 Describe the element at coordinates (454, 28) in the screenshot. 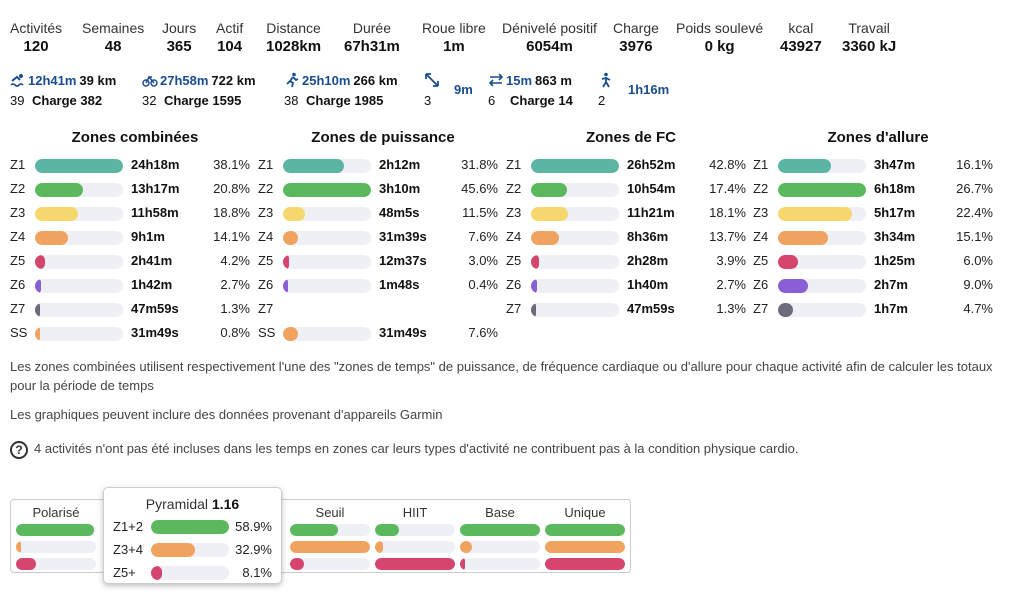

I see `stat-label: Roue libre` at that location.